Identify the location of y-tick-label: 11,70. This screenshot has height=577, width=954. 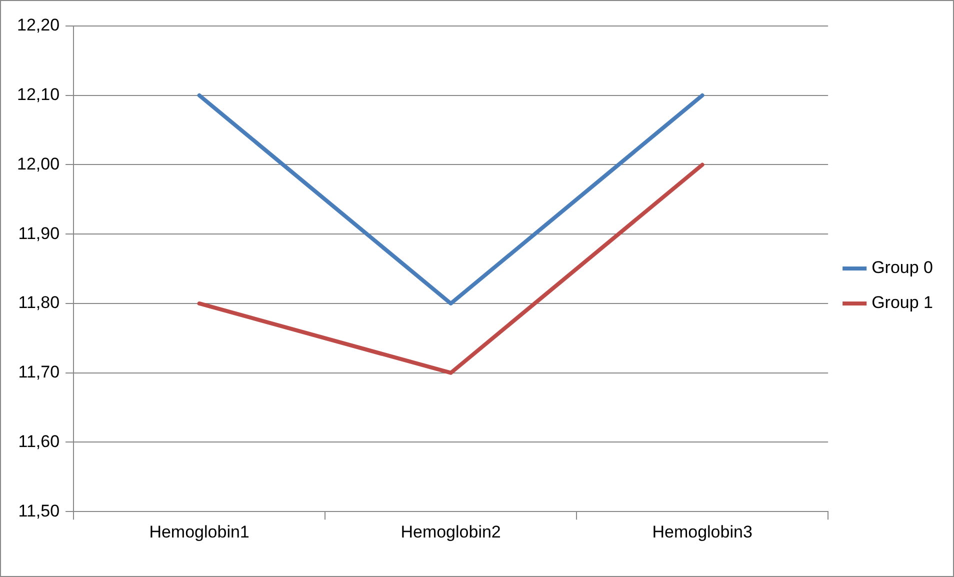
(39, 372).